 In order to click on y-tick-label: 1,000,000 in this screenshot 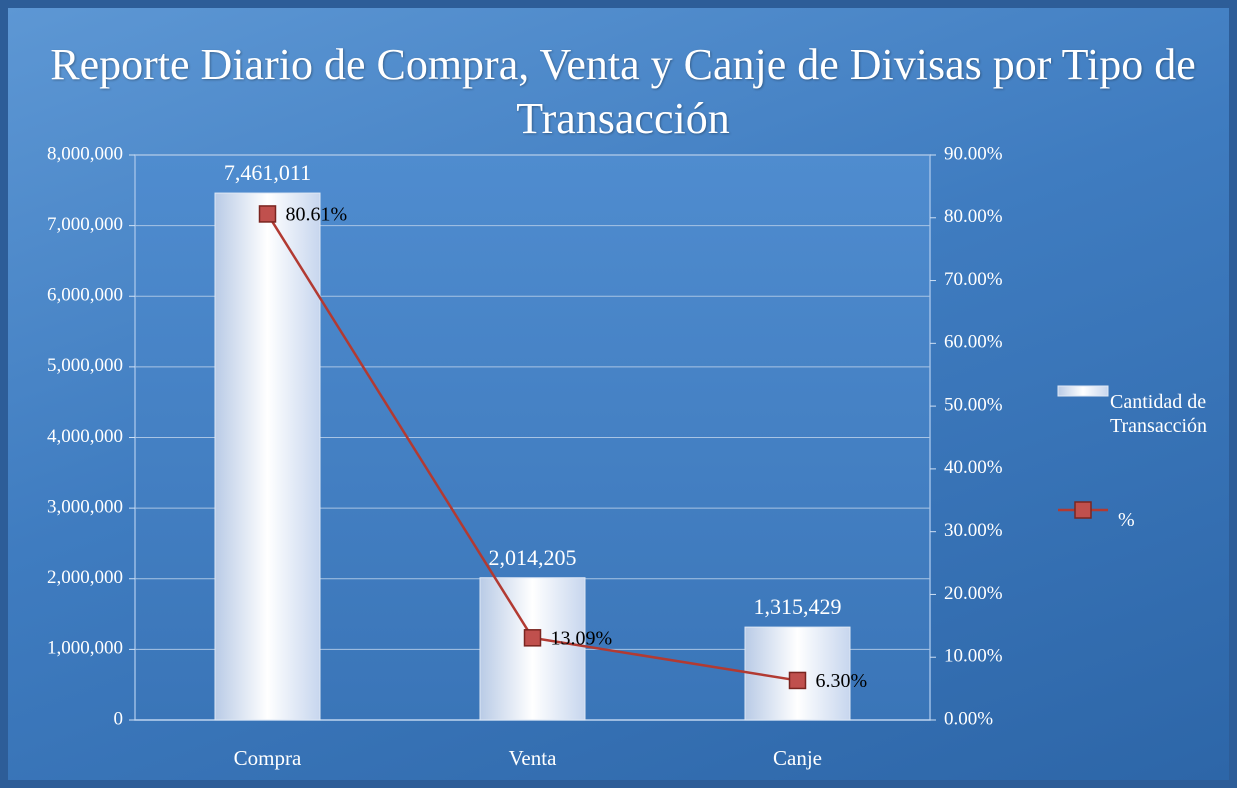, I will do `click(85, 648)`.